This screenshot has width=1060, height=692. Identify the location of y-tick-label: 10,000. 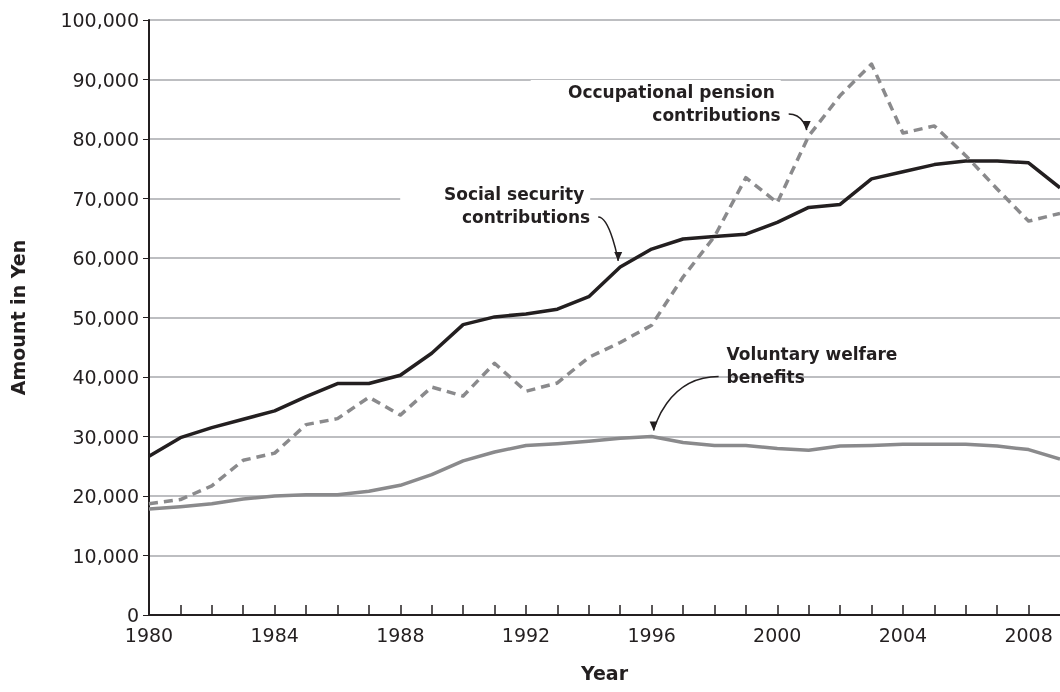
(105, 555).